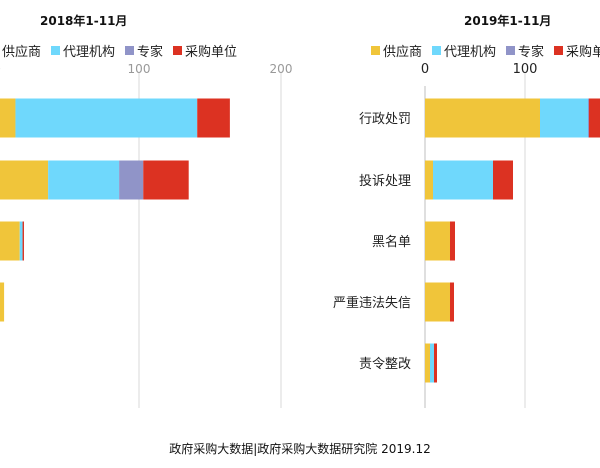 The height and width of the screenshot is (468, 600). What do you see at coordinates (385, 364) in the screenshot?
I see `right-category-label: 责令整改` at bounding box center [385, 364].